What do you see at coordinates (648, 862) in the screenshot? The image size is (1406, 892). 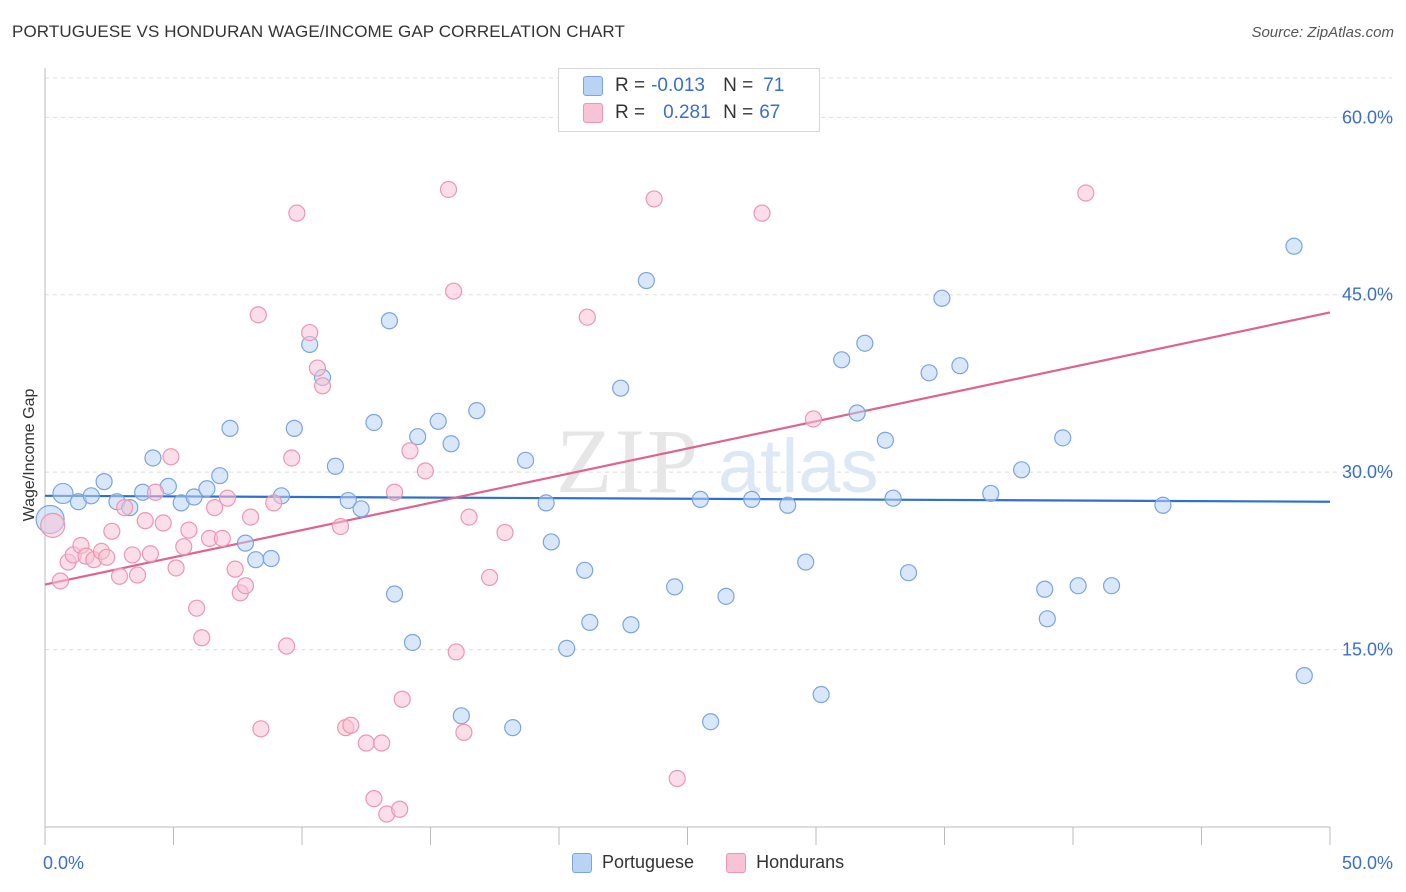 I see `legend-label-portuguese: Portuguese` at bounding box center [648, 862].